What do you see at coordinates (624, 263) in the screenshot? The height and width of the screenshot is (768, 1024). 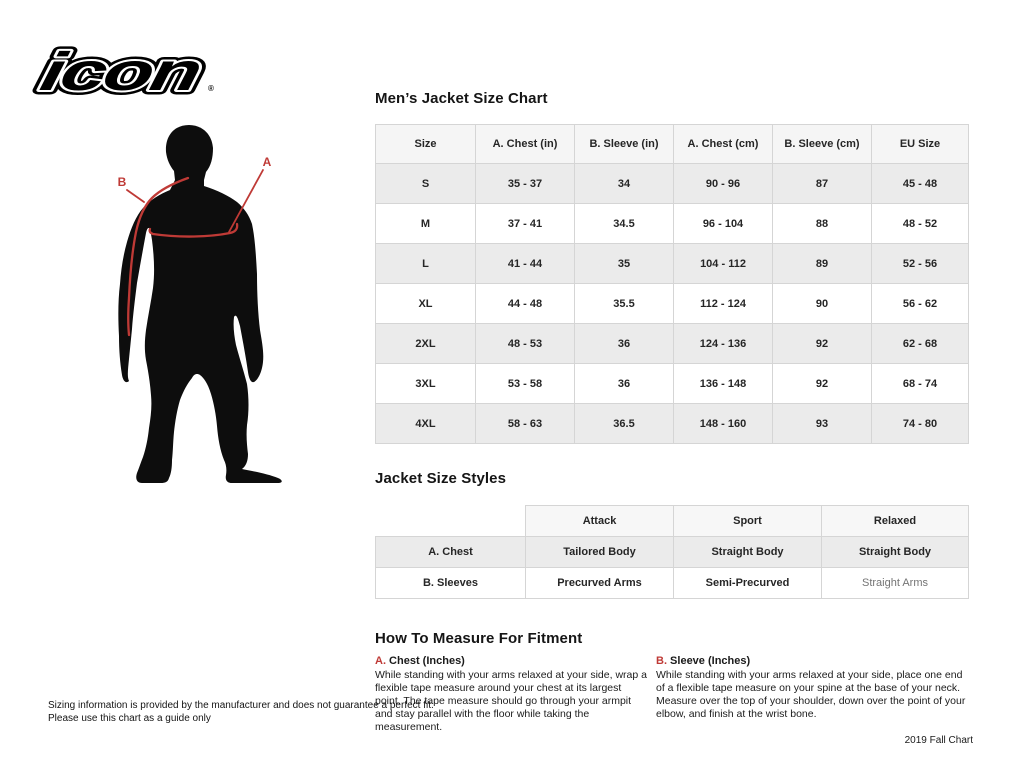 I see `cell: 35` at bounding box center [624, 263].